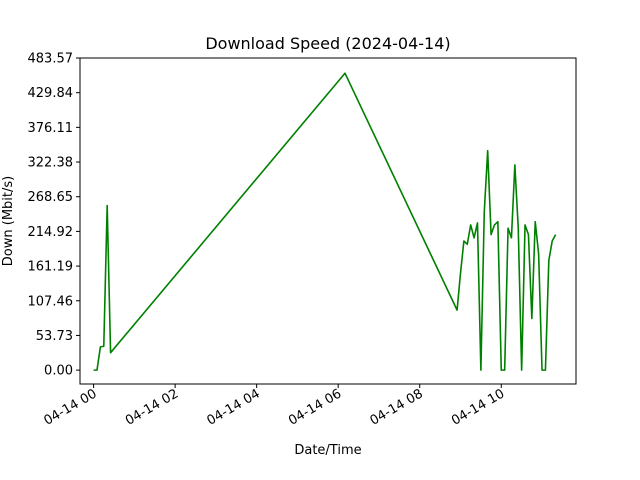 This screenshot has width=640, height=480. Describe the element at coordinates (51, 93) in the screenshot. I see `y-tick-label: 429.84` at that location.